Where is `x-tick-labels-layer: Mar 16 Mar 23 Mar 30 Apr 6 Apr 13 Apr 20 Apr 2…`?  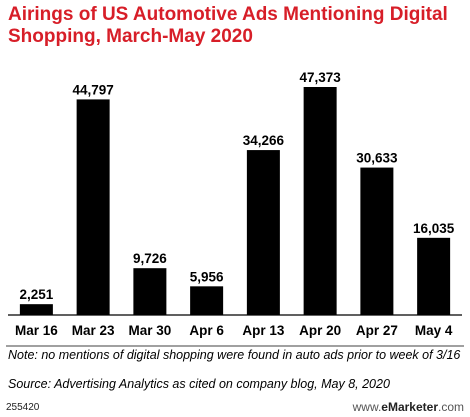
x-tick-labels-layer: Mar 16 Mar 23 Mar 30 Apr 6 Apr 13 Apr 20 Apr 2… is located at coordinates (234, 330).